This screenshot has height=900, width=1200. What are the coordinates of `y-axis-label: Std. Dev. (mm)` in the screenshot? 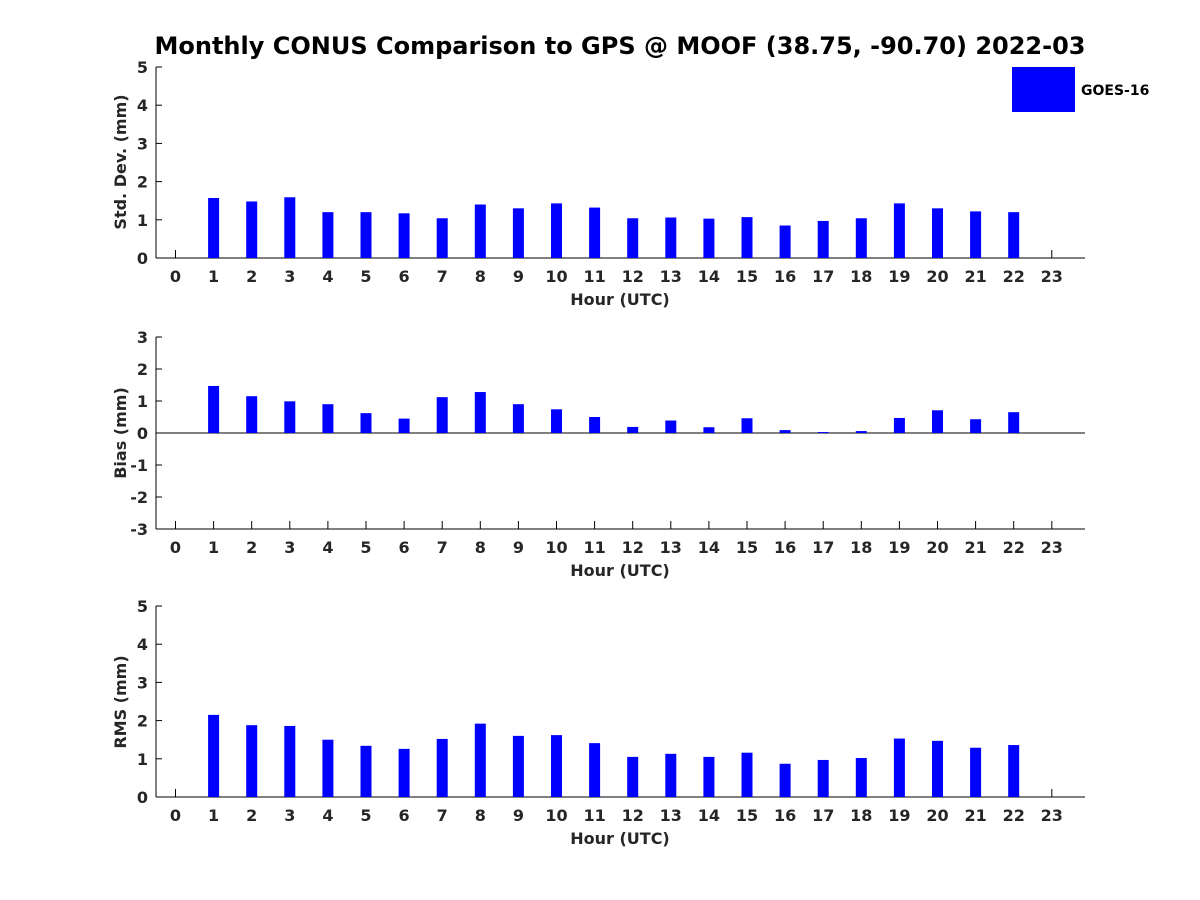 It's located at (120, 161).